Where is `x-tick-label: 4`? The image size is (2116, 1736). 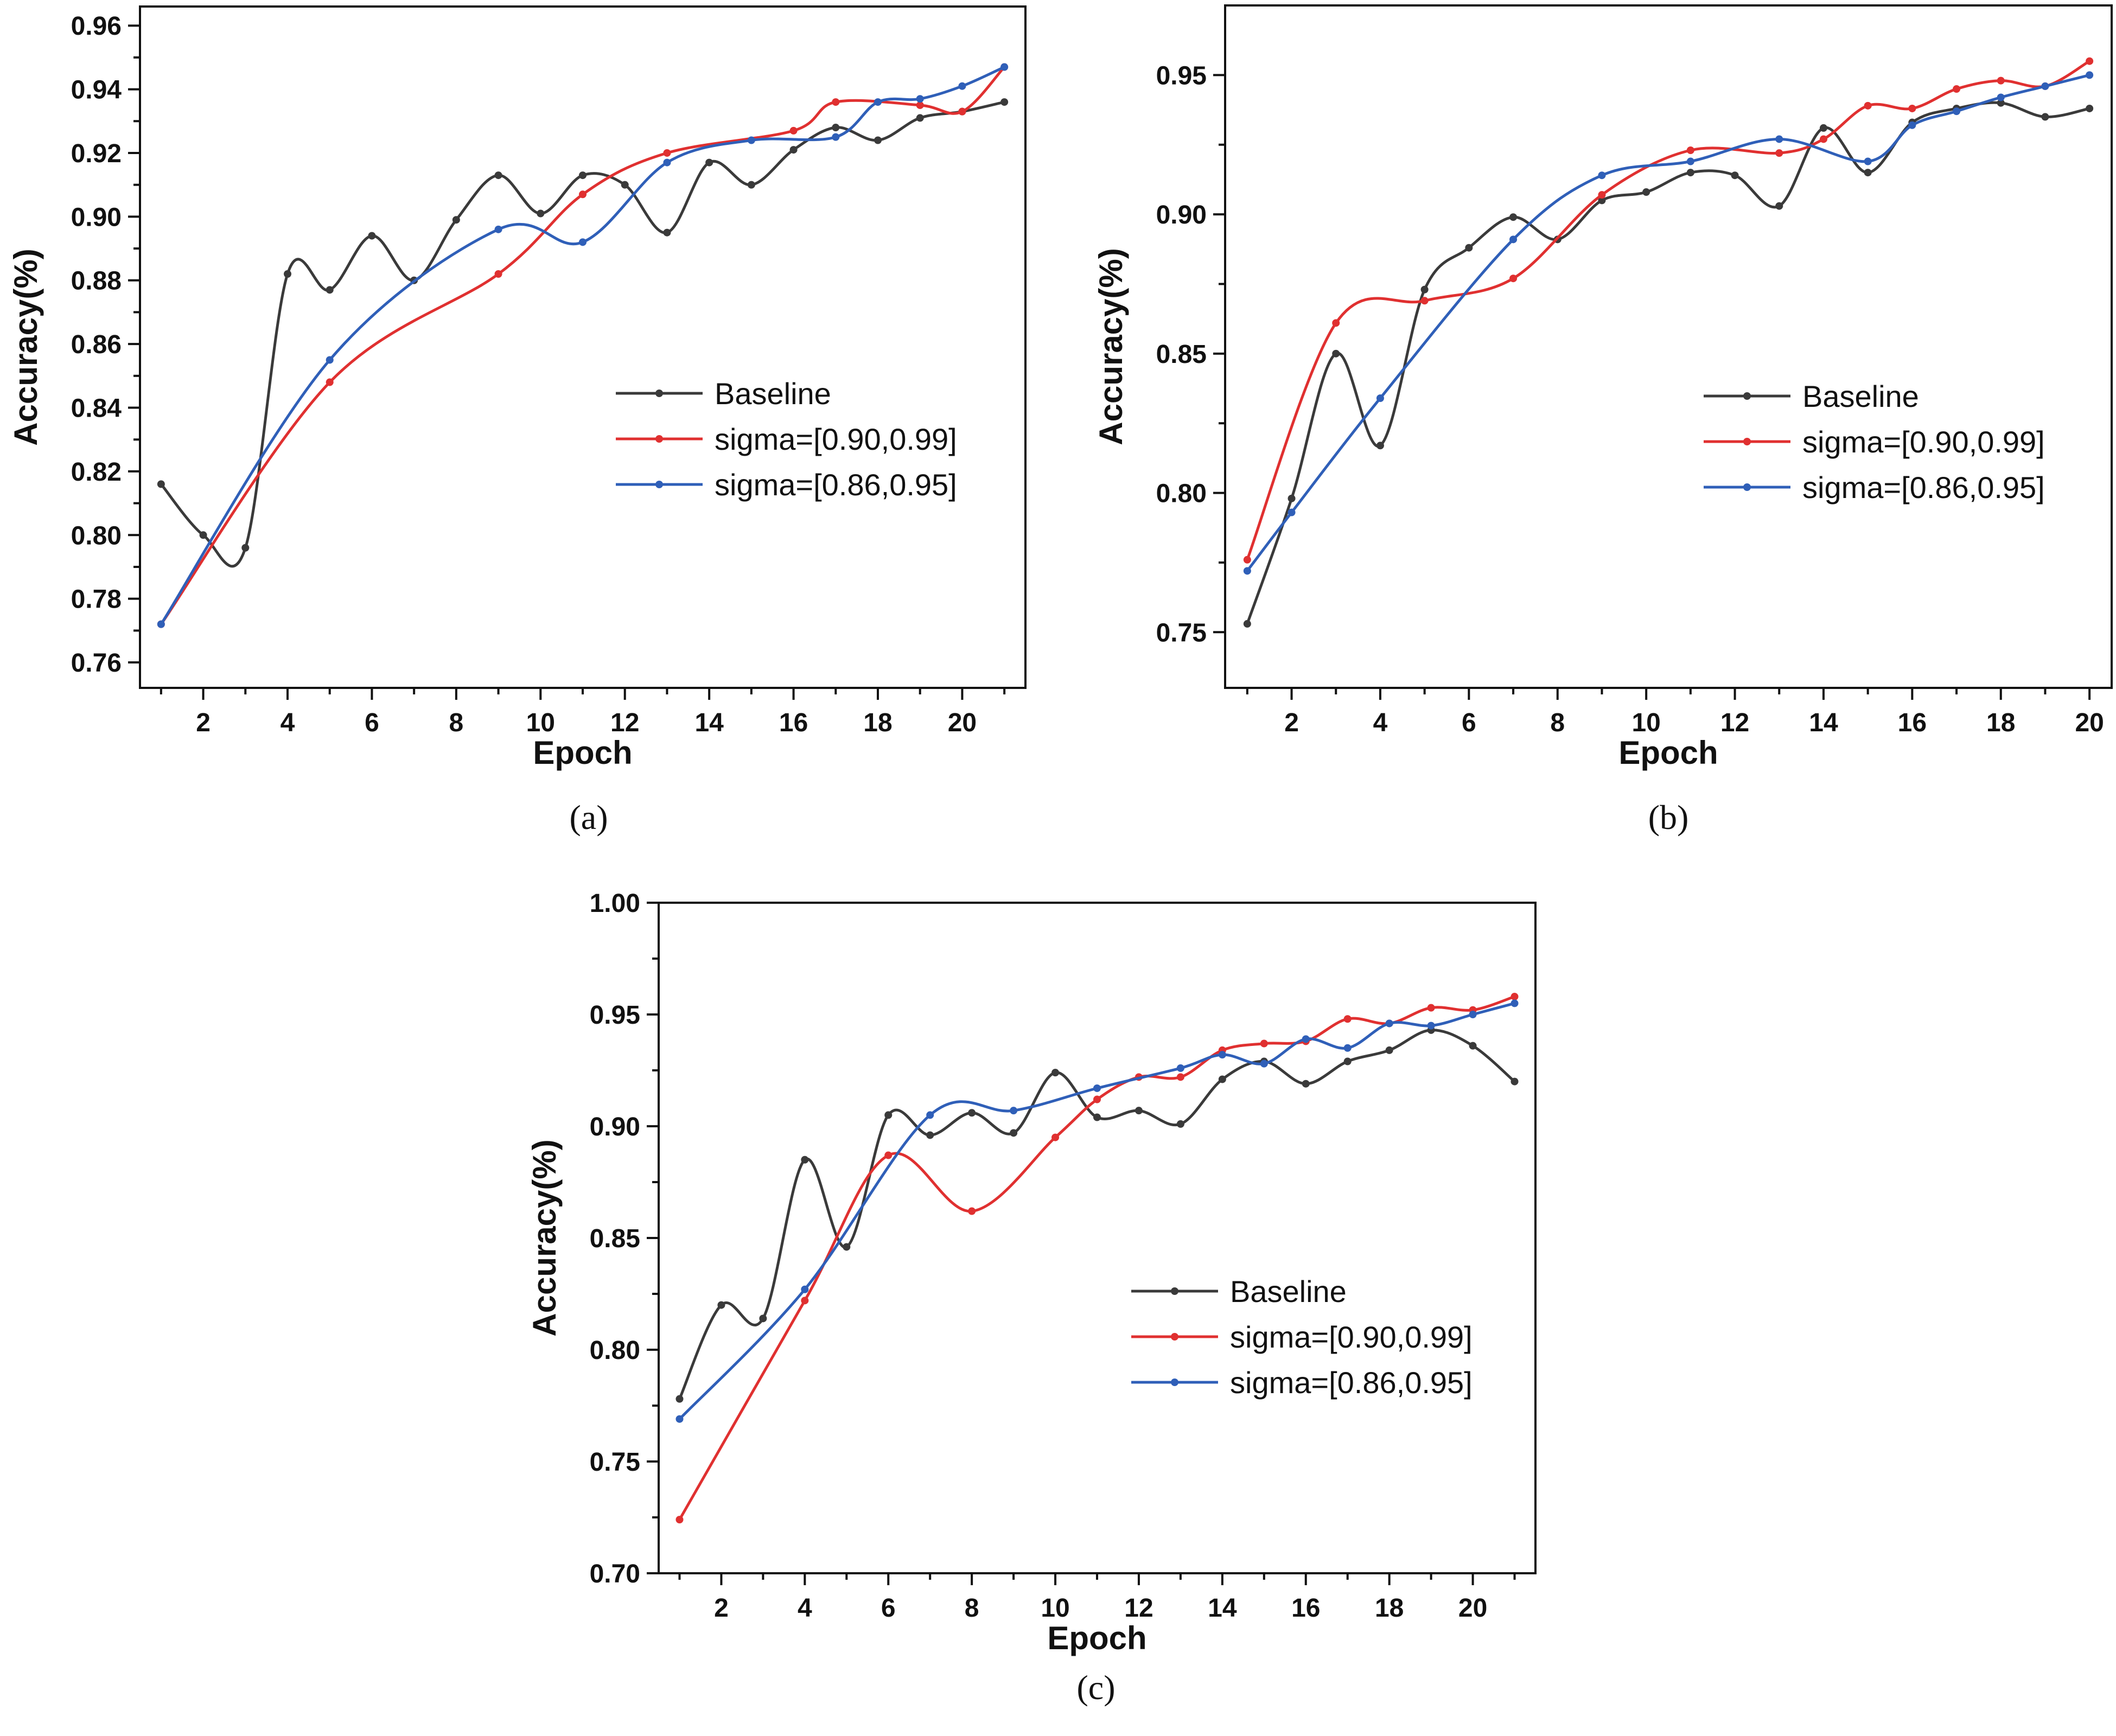 x-tick-label: 4 is located at coordinates (1381, 723).